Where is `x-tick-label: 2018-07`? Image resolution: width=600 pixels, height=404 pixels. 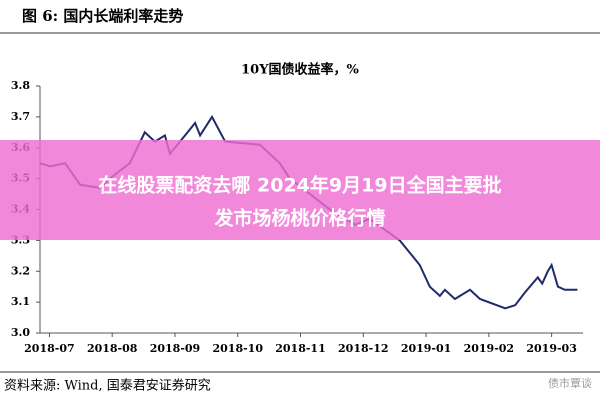
x-tick-label: 2018-07 is located at coordinates (49, 348).